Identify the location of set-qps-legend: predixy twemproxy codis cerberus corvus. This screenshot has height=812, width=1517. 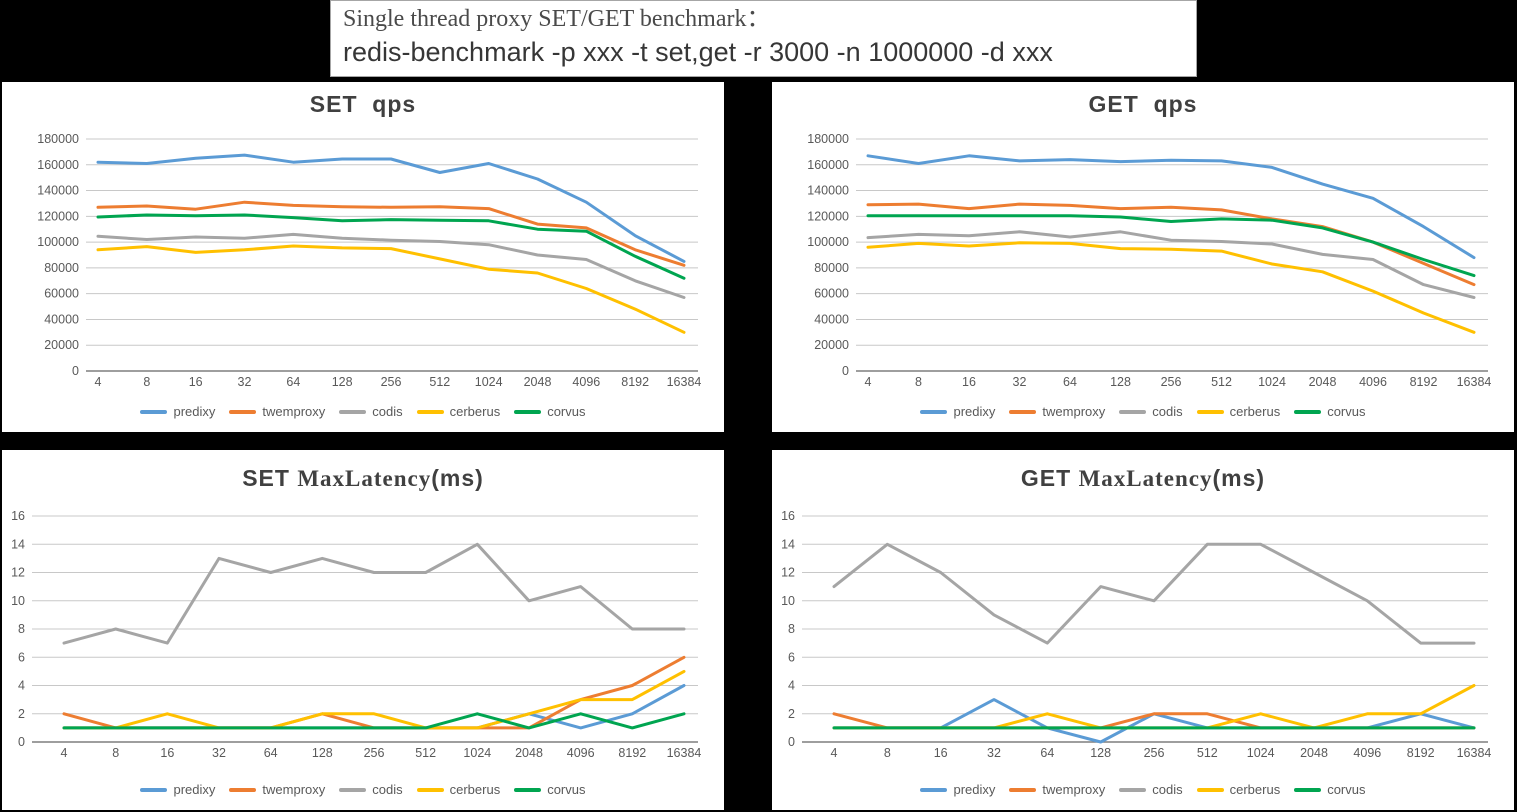
(363, 411).